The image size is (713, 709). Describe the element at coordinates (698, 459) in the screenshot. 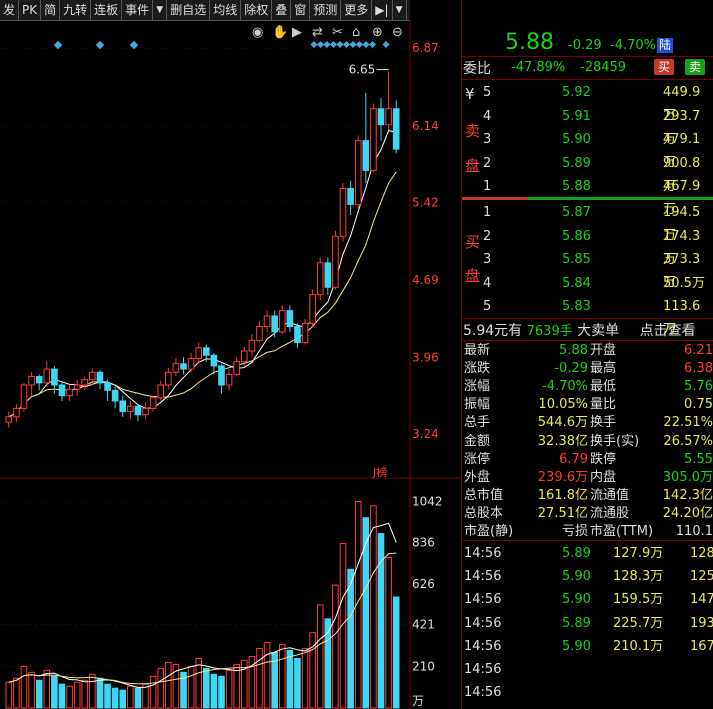

I see `stat-value: 5.55` at that location.